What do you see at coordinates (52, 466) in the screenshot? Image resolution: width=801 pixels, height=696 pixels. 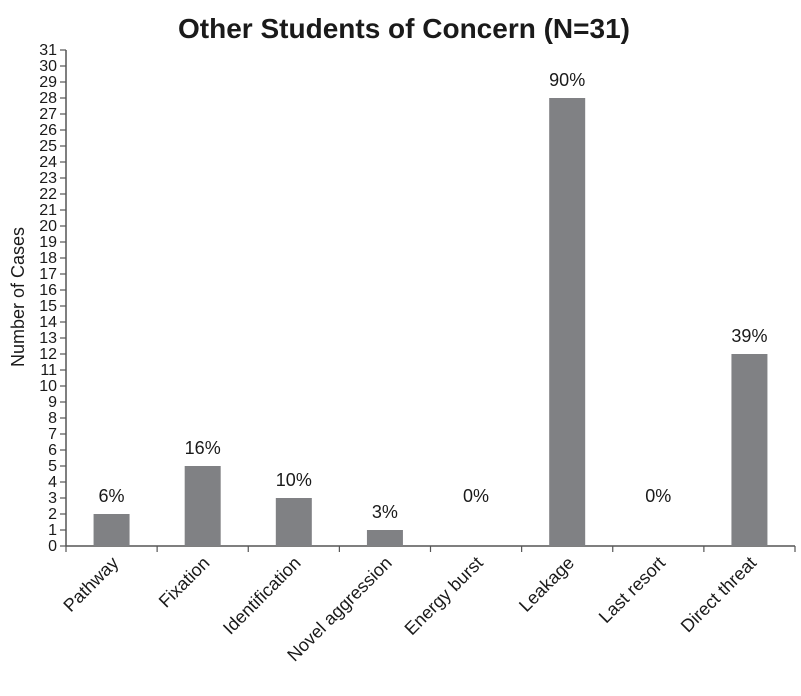 I see `y-tick-label: 5` at bounding box center [52, 466].